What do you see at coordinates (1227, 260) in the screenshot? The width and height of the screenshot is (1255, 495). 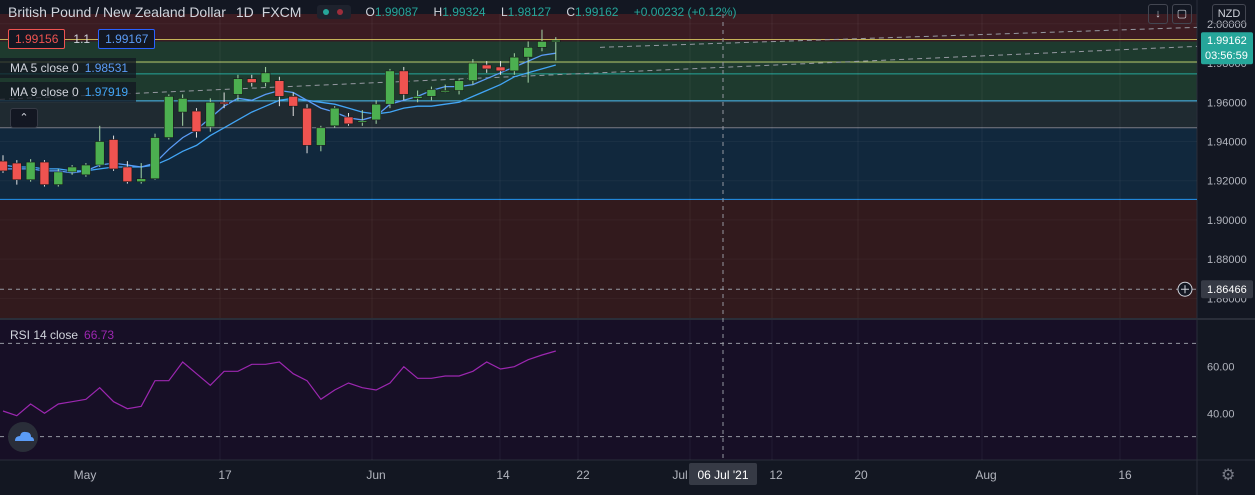 I see `price-tick-label: 1.88000` at bounding box center [1227, 260].